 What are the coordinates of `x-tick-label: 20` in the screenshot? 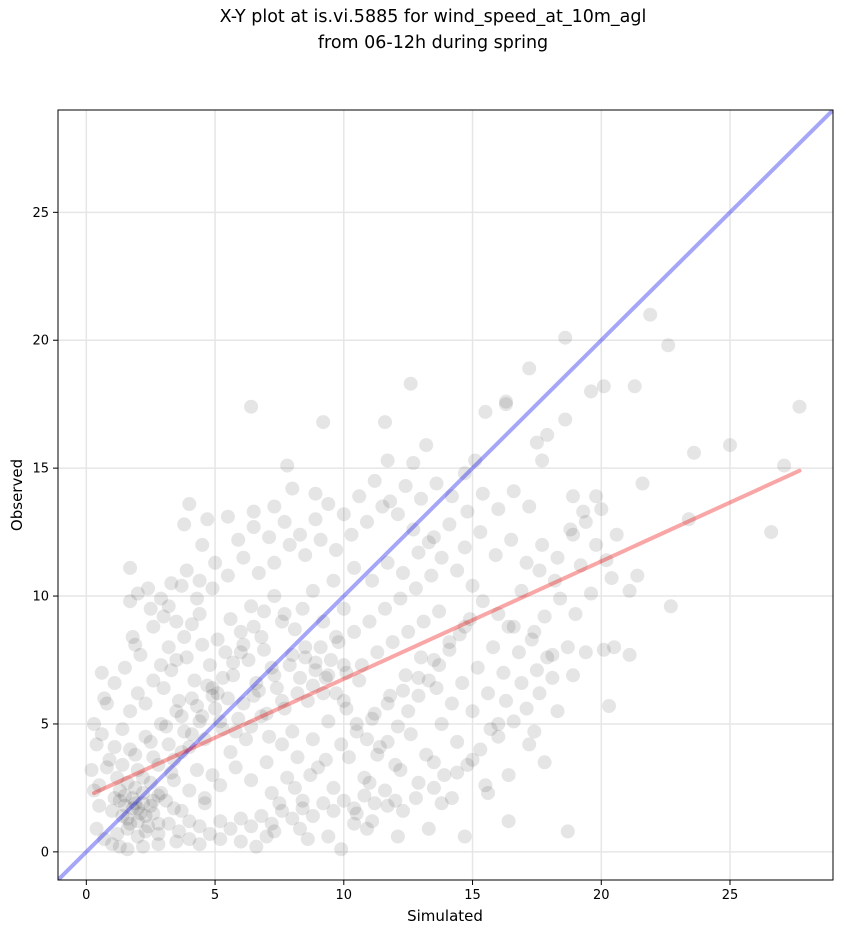 It's located at (601, 895).